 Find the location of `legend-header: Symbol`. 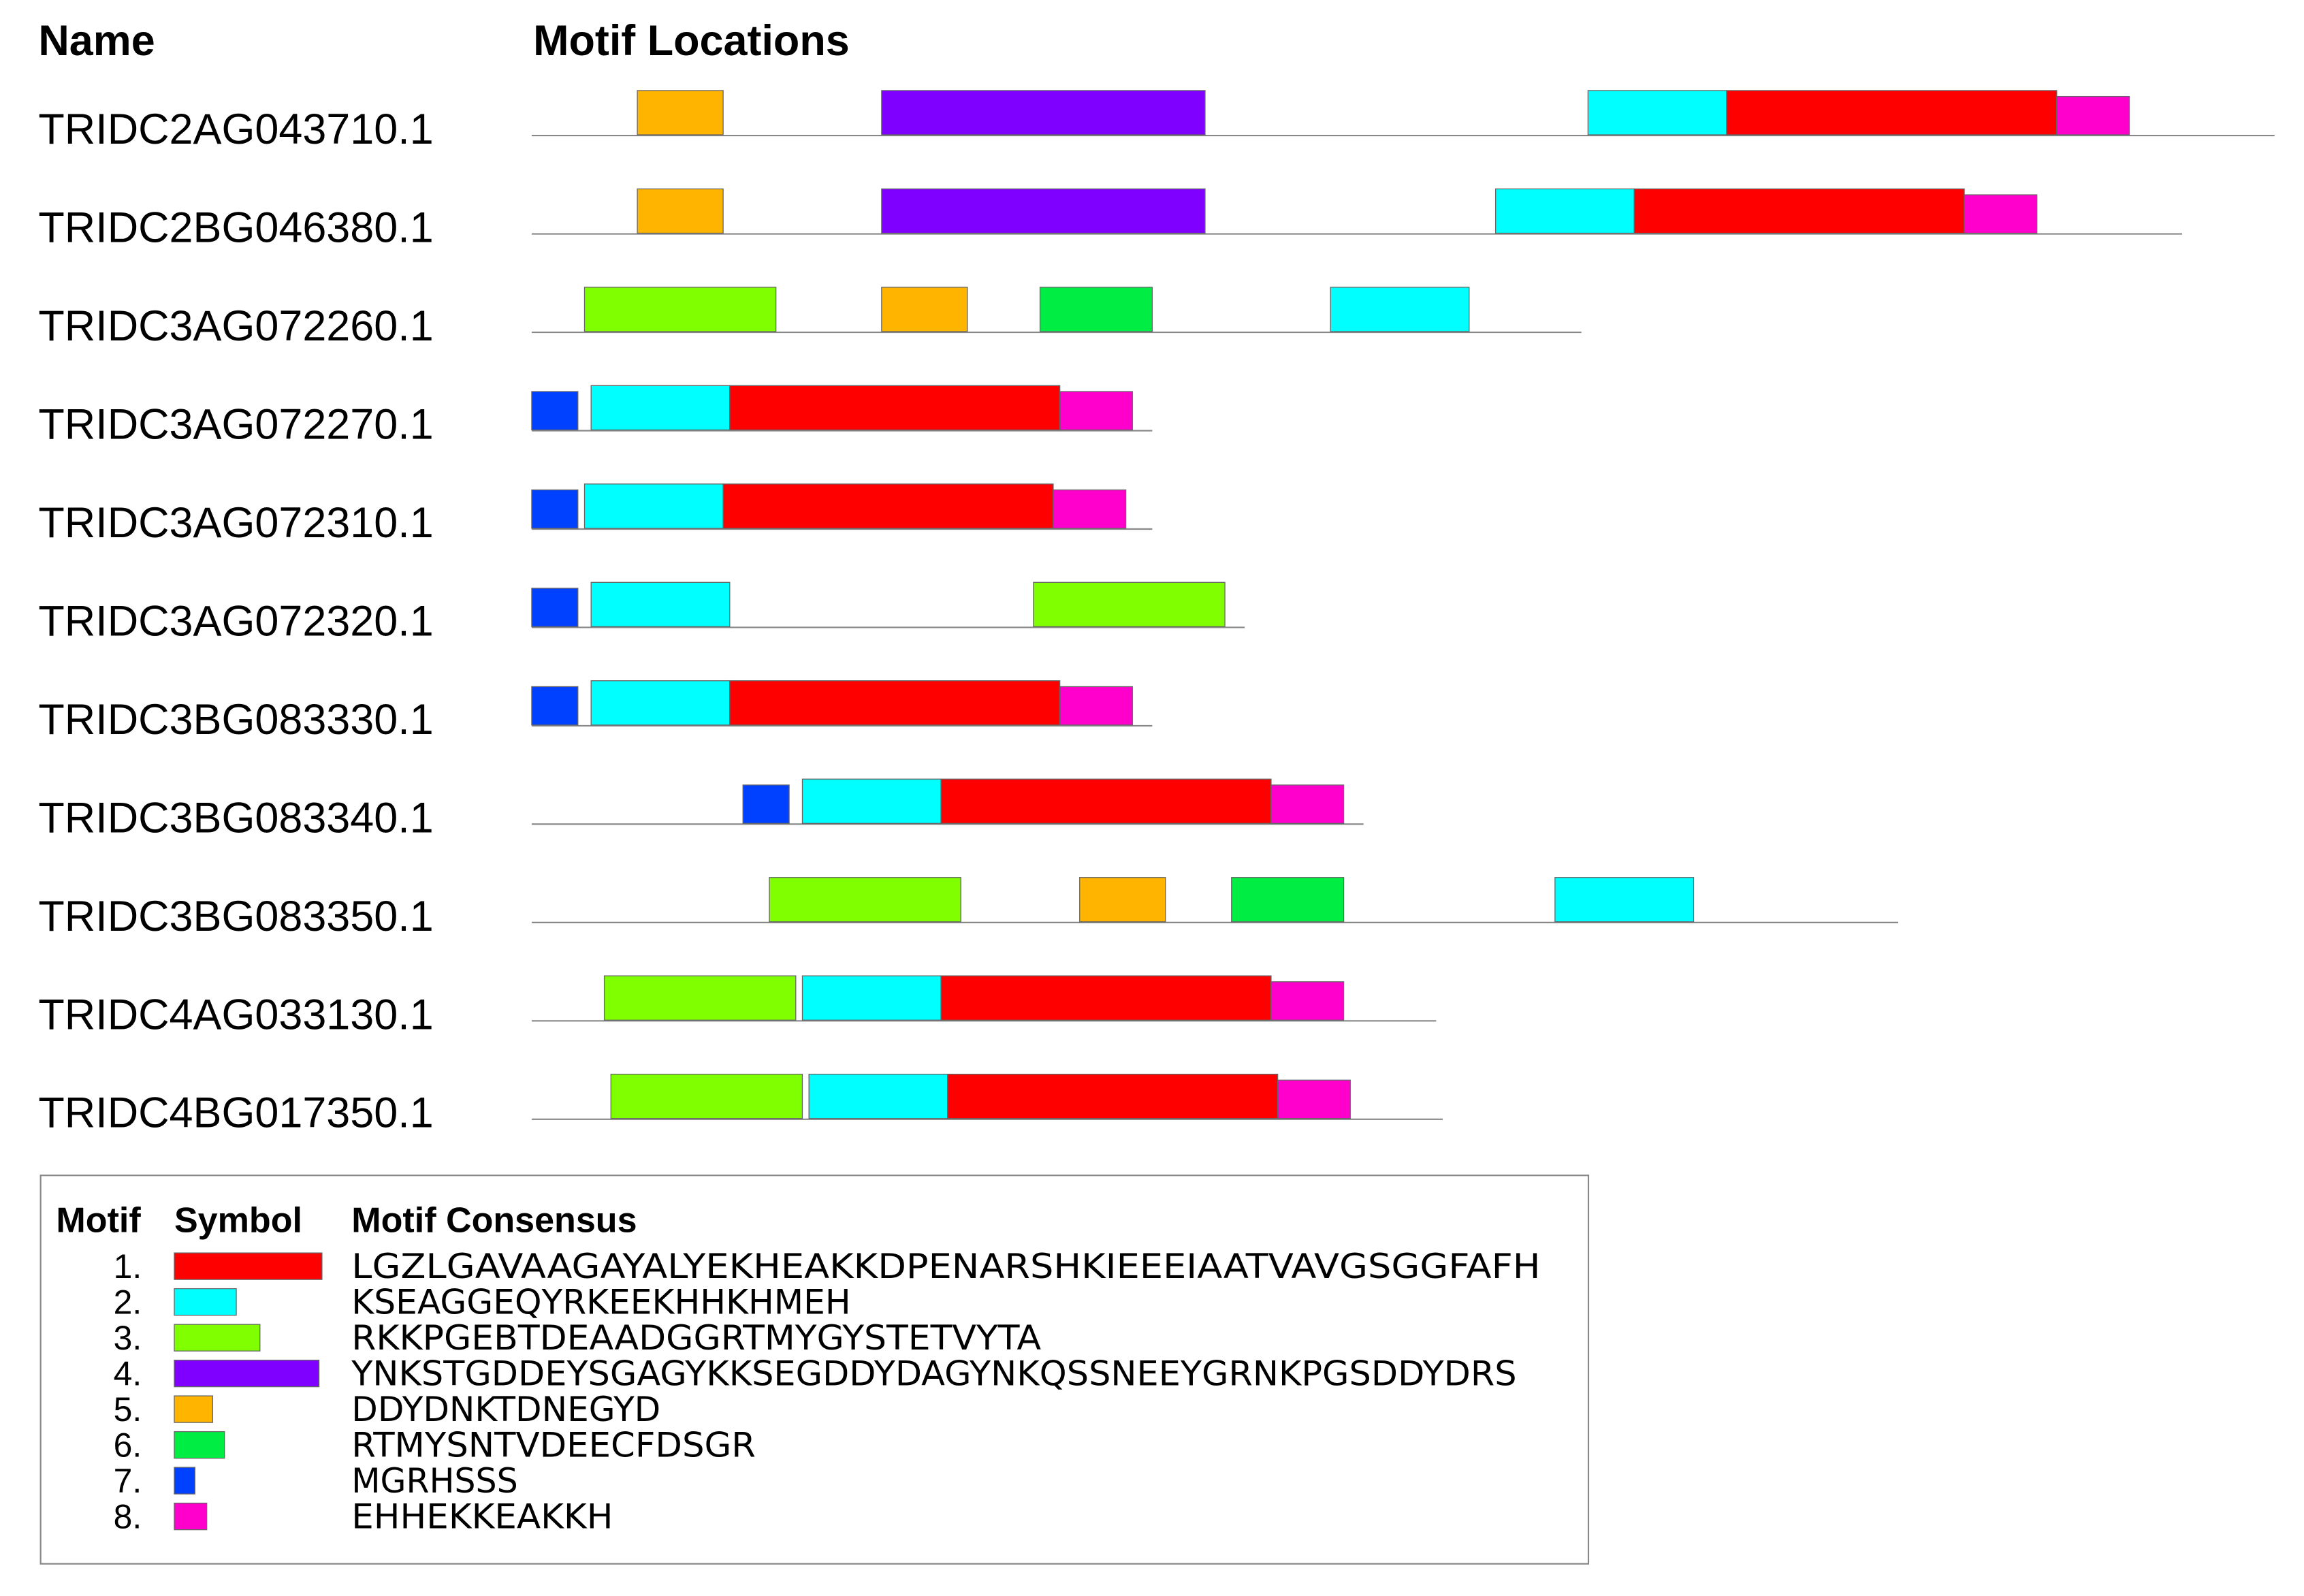

legend-header: Symbol is located at coordinates (238, 1221).